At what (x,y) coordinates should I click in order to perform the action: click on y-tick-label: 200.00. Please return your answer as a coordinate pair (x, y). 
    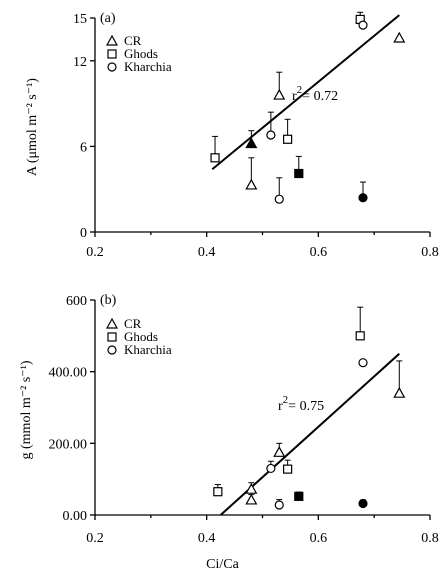
    Looking at the image, I should click on (68, 444).